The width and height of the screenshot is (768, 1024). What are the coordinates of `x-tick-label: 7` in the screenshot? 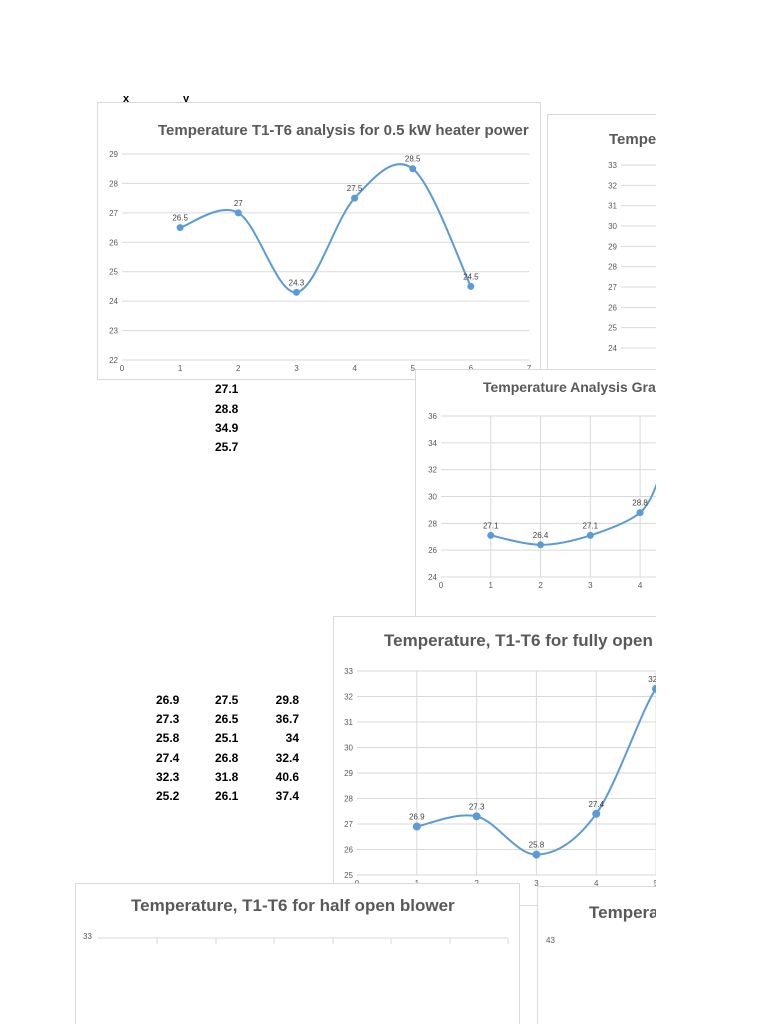 It's located at (529, 368).